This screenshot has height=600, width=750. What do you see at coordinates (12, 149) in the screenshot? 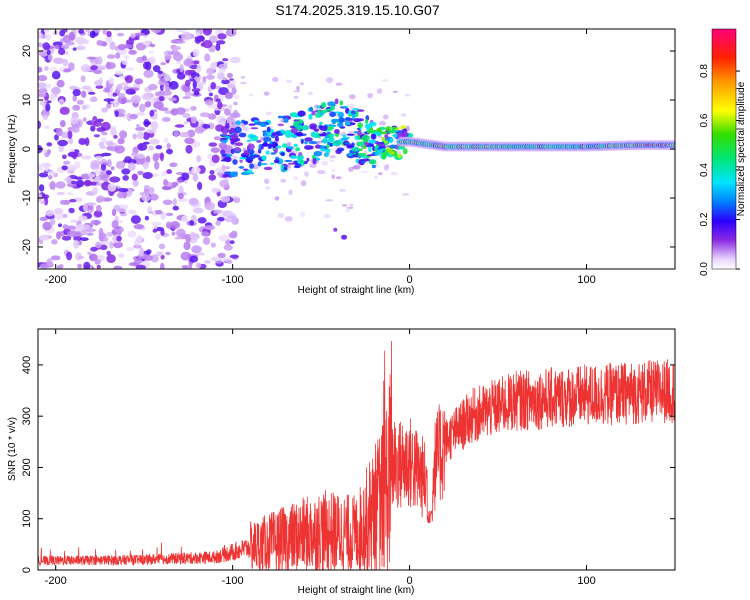
I see `heatmap-ylabel: Frequency (Hz)` at bounding box center [12, 149].